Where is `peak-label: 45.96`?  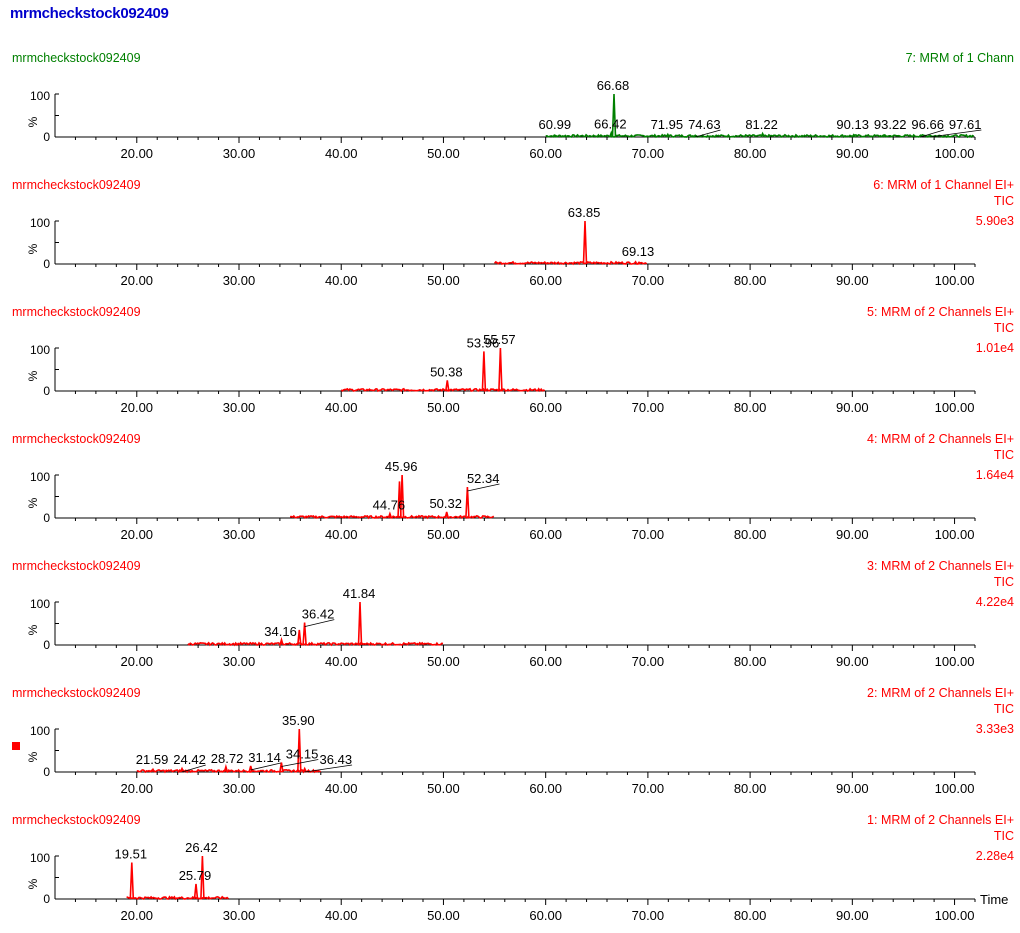 peak-label: 45.96 is located at coordinates (401, 466).